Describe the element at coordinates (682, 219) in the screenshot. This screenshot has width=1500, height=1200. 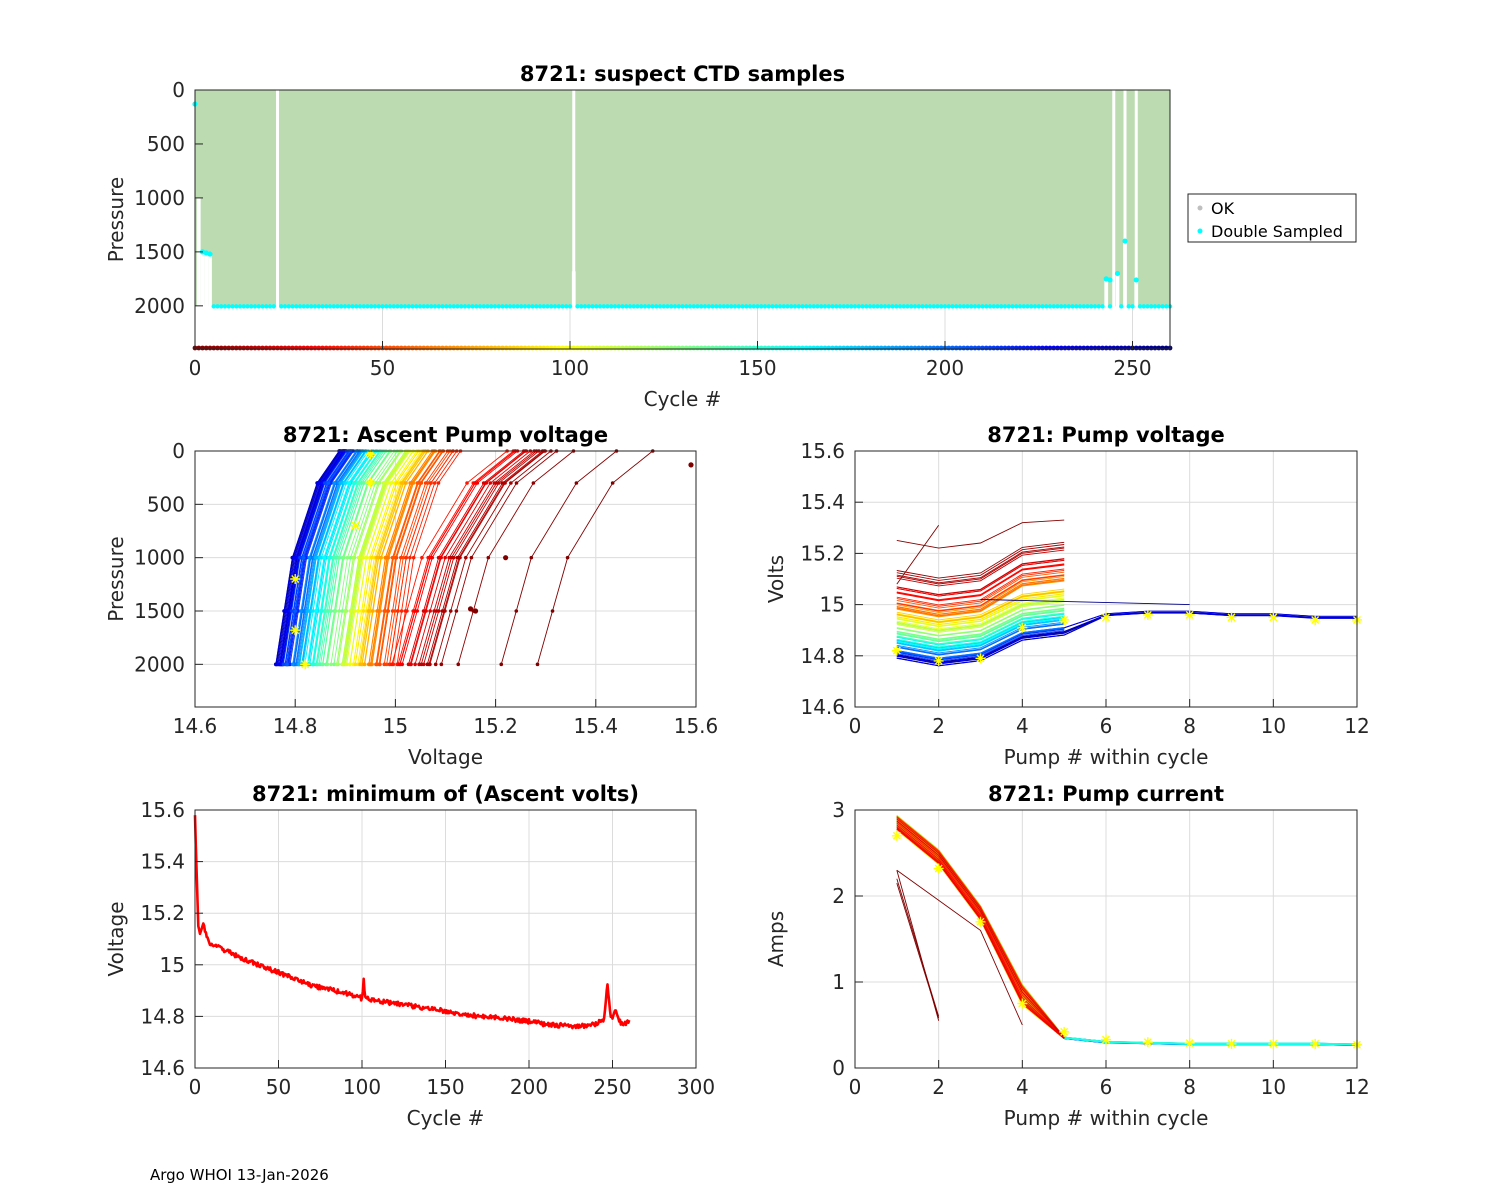
I see `axes-frame` at that location.